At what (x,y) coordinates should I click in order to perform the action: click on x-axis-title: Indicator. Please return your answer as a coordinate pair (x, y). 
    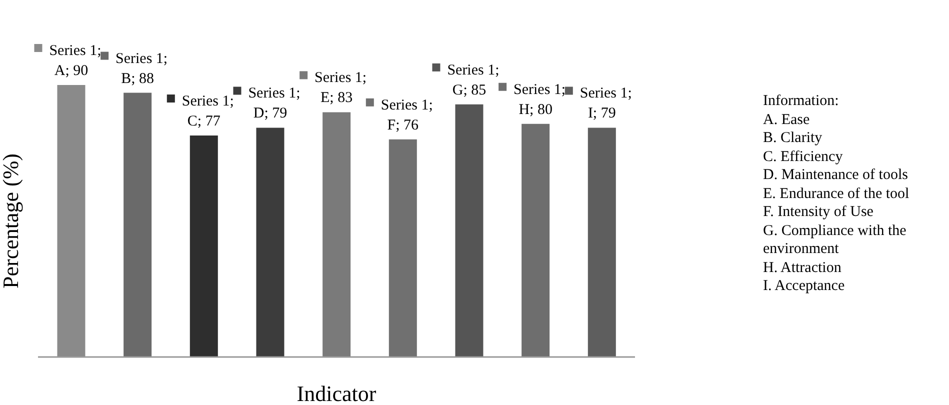
    Looking at the image, I should click on (336, 393).